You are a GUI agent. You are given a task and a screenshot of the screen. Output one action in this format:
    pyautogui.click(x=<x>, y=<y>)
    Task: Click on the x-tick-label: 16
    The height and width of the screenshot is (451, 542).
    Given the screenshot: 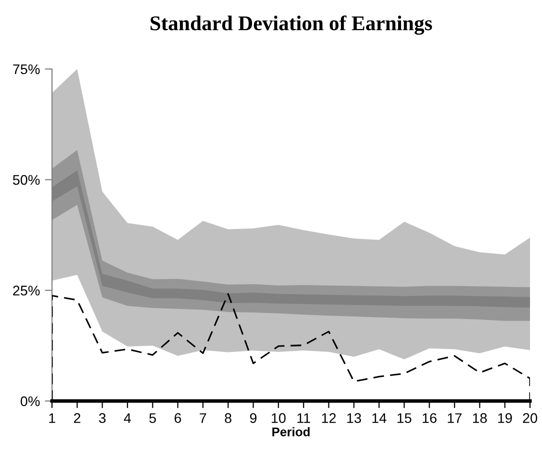 What is the action you would take?
    pyautogui.click(x=429, y=418)
    